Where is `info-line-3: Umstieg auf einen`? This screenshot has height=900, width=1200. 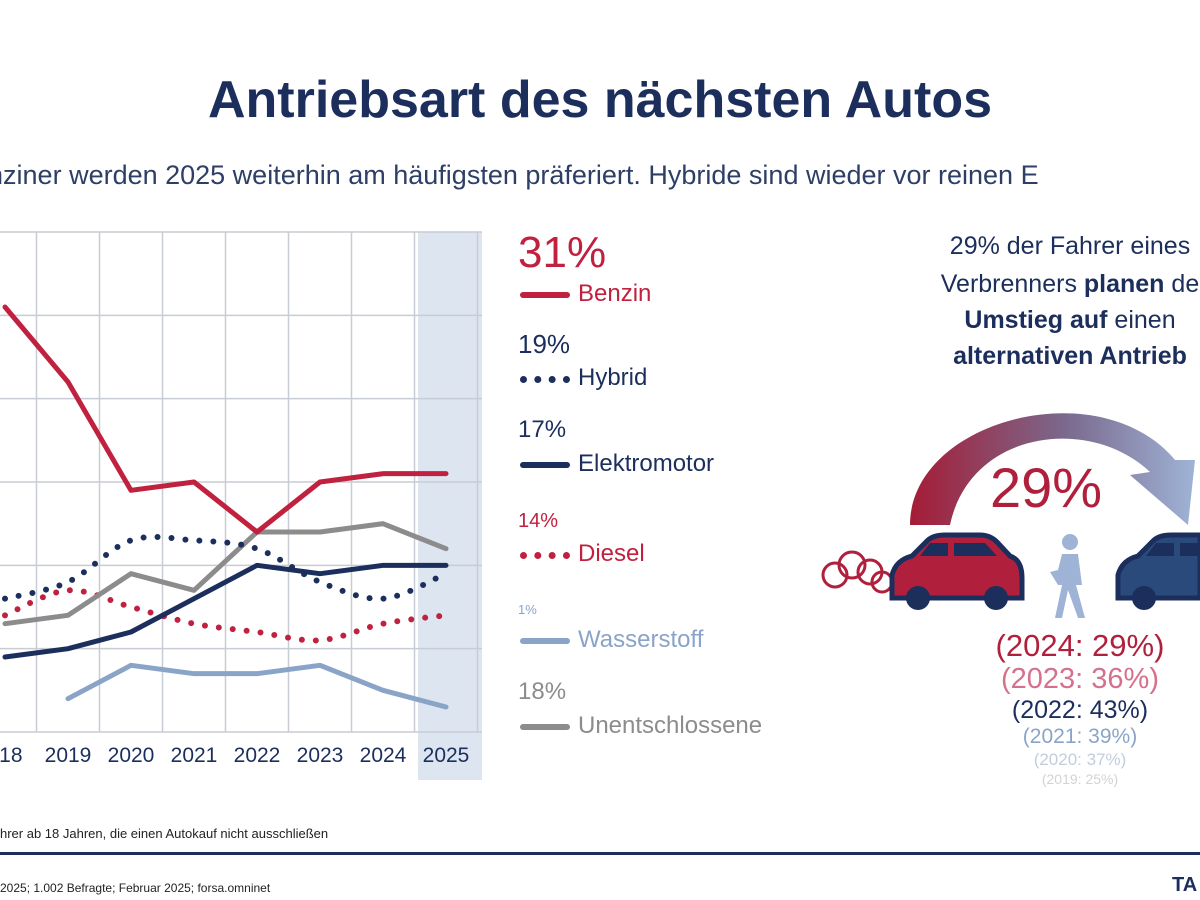 info-line-3: Umstieg auf einen is located at coordinates (1040, 320).